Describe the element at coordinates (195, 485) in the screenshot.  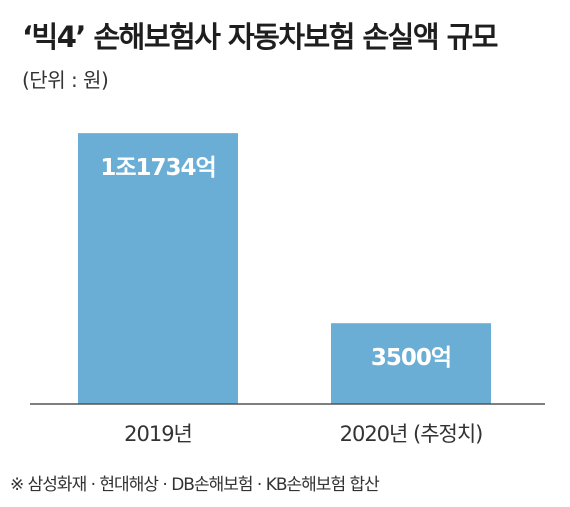
I see `source-note: ※ 삼성화재 · 현대해상 · DB손해보험 · KB손해보험 합산` at that location.